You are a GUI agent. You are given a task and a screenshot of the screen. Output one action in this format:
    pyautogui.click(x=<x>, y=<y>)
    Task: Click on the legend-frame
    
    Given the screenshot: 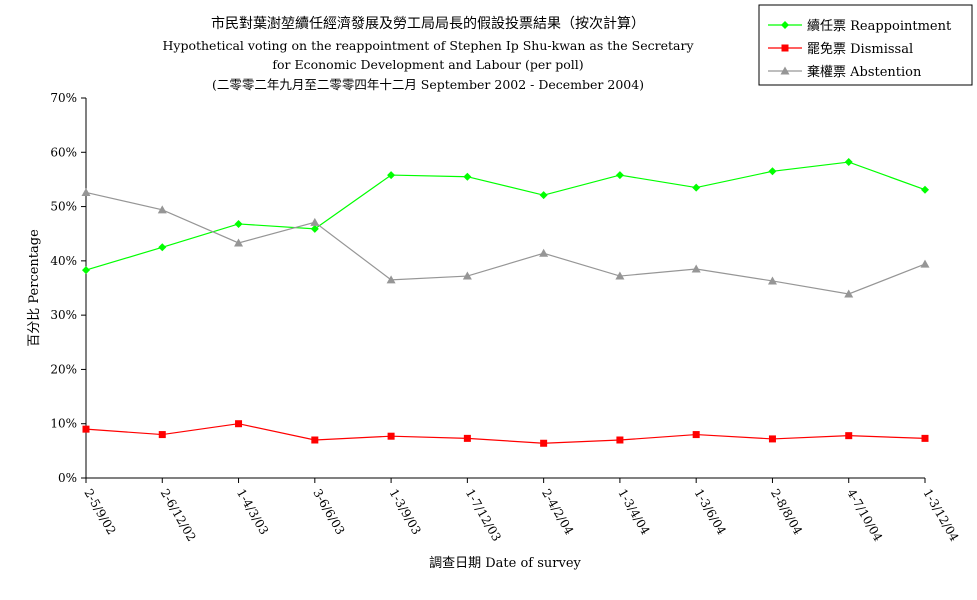 What is the action you would take?
    pyautogui.click(x=865, y=45)
    